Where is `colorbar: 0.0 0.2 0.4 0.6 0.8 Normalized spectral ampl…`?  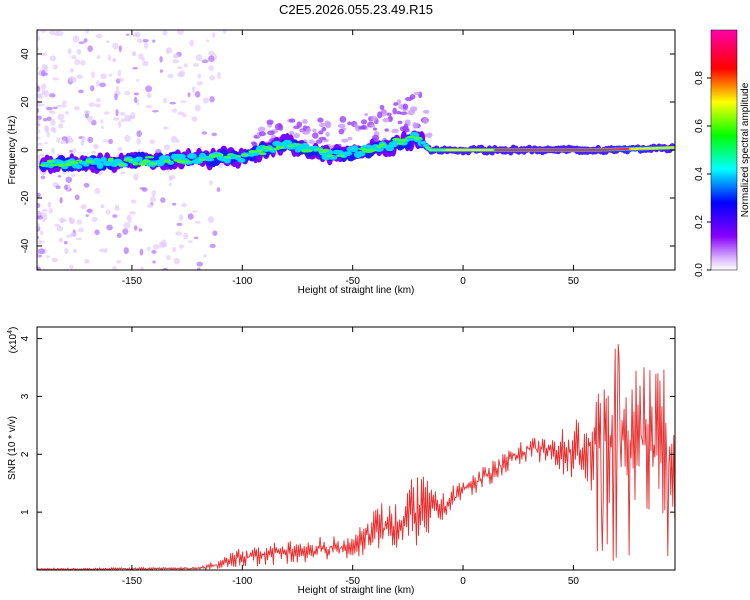
colorbar: 0.0 0.2 0.4 0.6 0.8 Normalized spectral ampl… is located at coordinates (722, 153).